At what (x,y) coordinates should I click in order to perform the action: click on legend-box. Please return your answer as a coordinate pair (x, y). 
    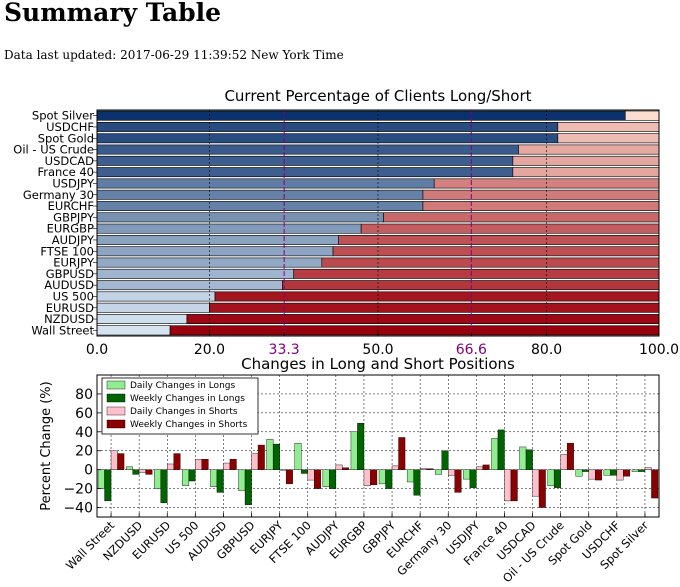
    Looking at the image, I should click on (180, 406).